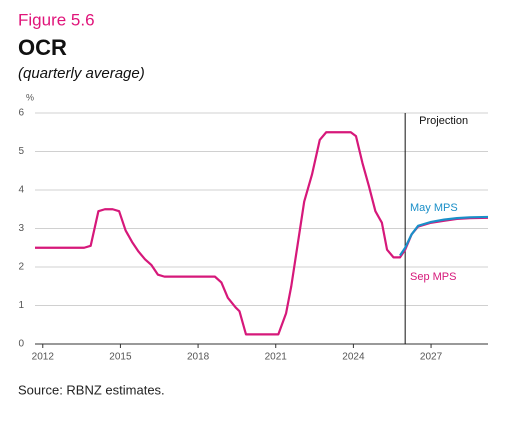 The image size is (518, 429). I want to click on x-tick-label: 2015, so click(120, 357).